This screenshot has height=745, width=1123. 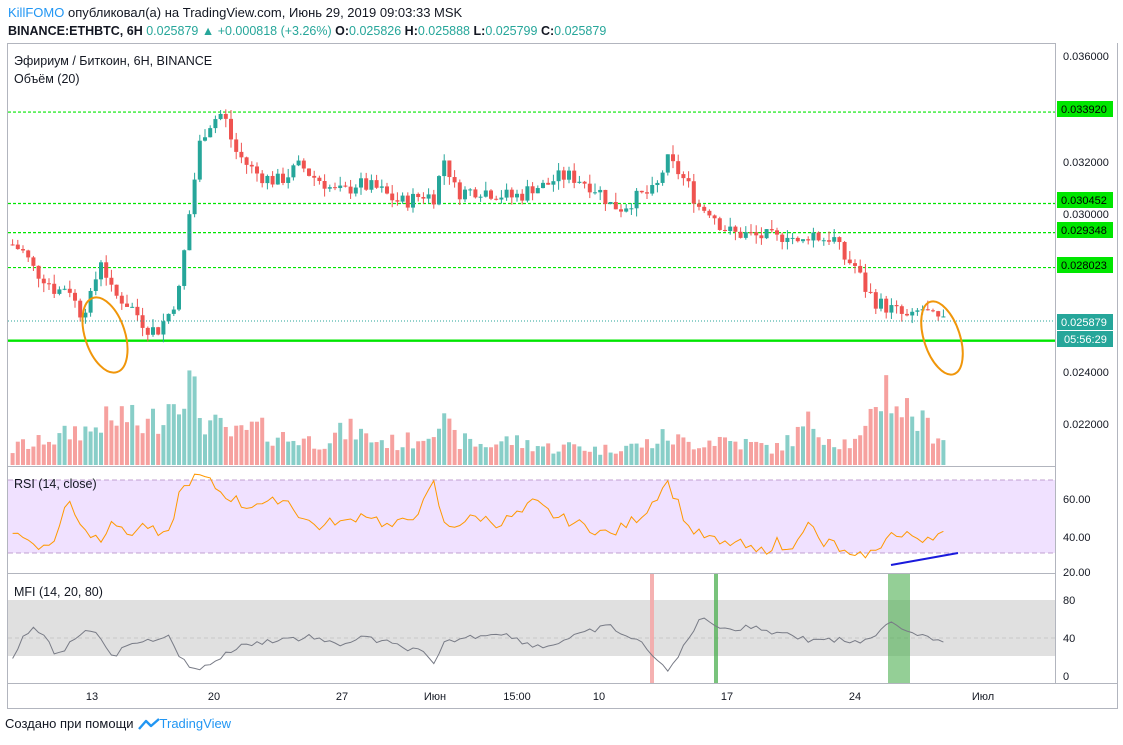 What do you see at coordinates (148, 723) in the screenshot?
I see `tradingview-logo-icon` at bounding box center [148, 723].